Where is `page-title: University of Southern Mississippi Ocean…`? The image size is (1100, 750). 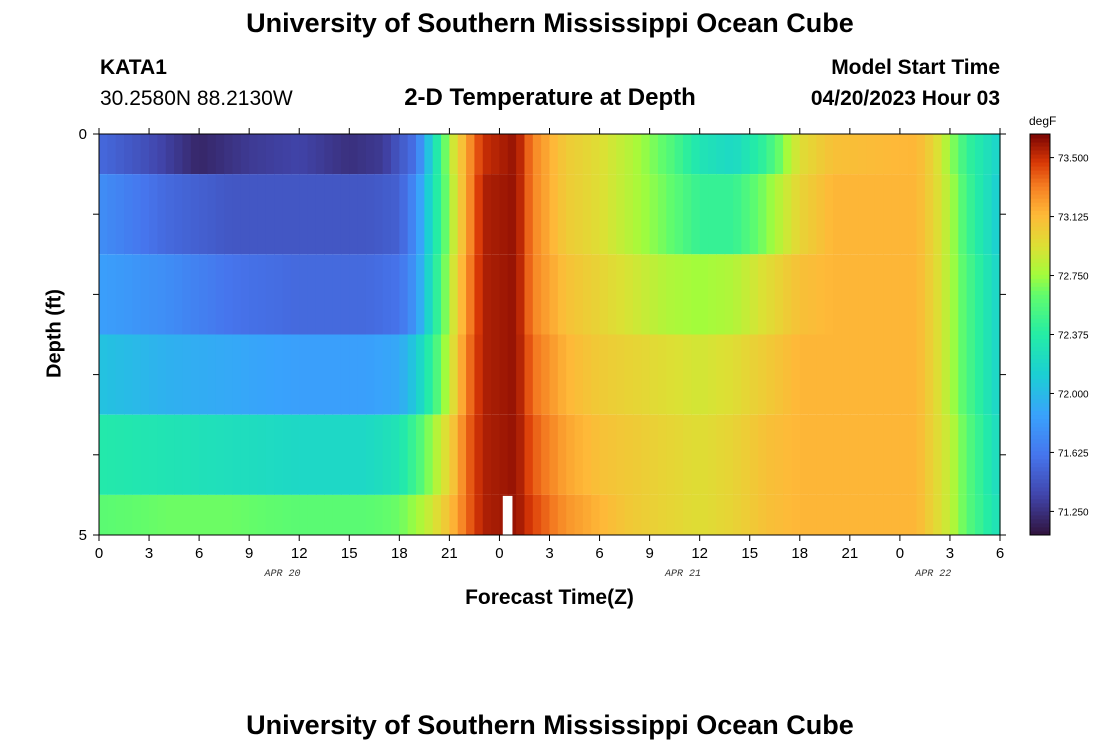
page-title: University of Southern Mississippi Ocean… is located at coordinates (550, 23).